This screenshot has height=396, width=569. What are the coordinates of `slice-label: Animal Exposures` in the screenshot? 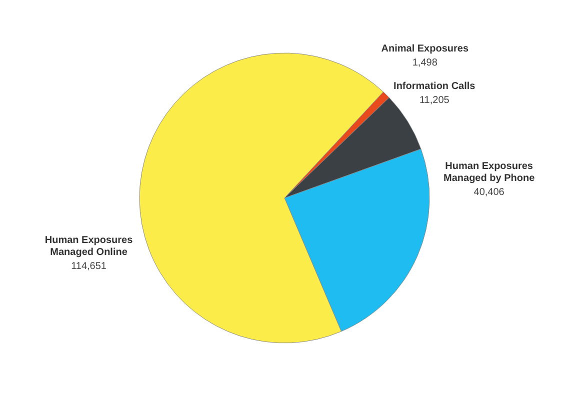 It's located at (425, 49).